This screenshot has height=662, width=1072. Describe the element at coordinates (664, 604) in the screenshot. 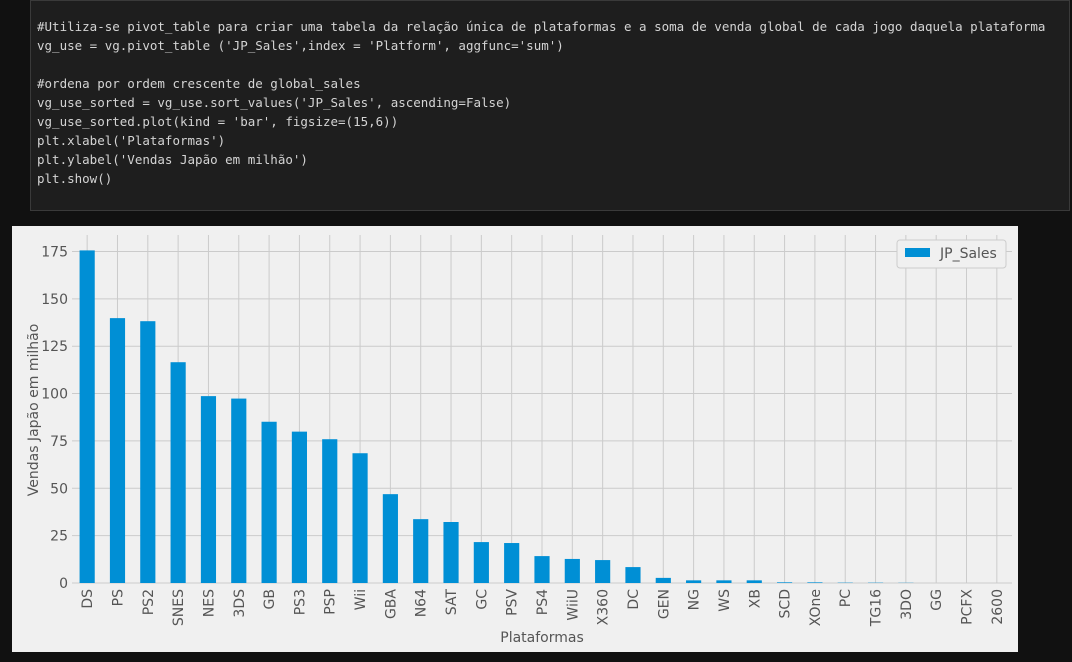

I see `x-tick-label: GEN` at that location.